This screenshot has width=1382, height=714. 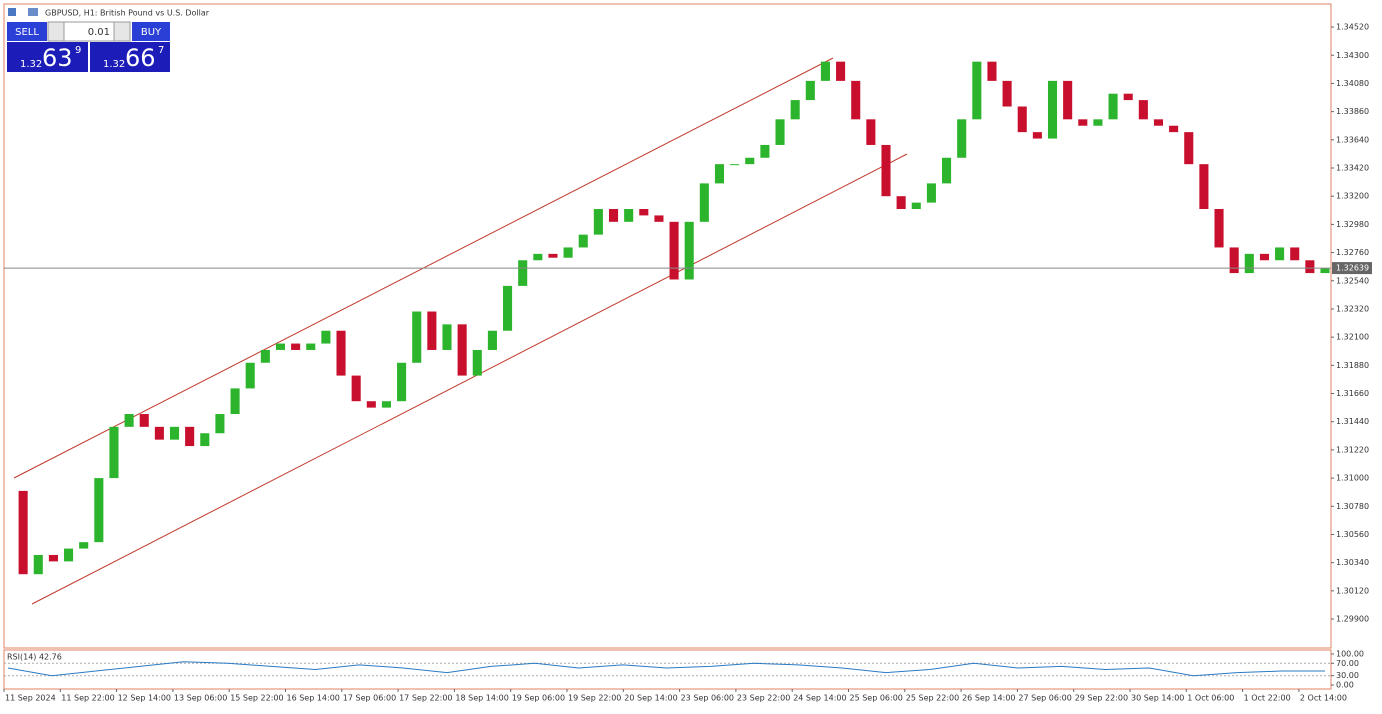 I want to click on y-tick-label: 1.30780, so click(x=1352, y=506).